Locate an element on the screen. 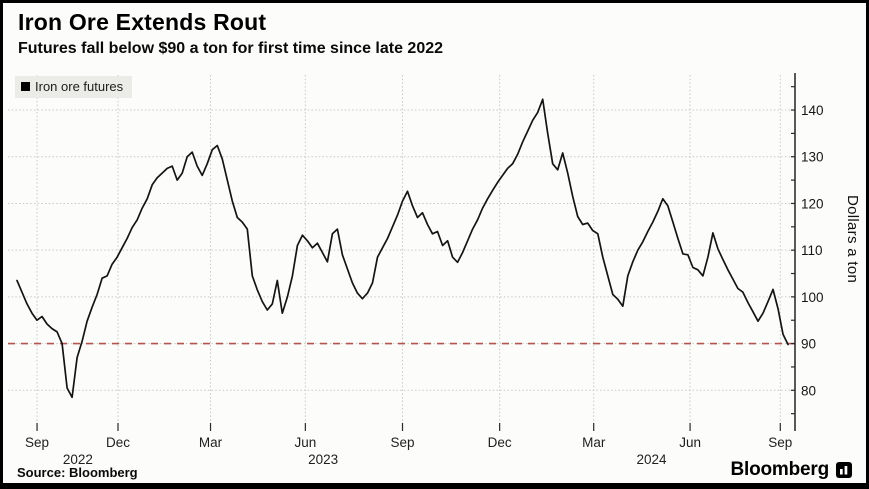 The height and width of the screenshot is (489, 869). bloomberg-logo: Bloomberg is located at coordinates (791, 470).